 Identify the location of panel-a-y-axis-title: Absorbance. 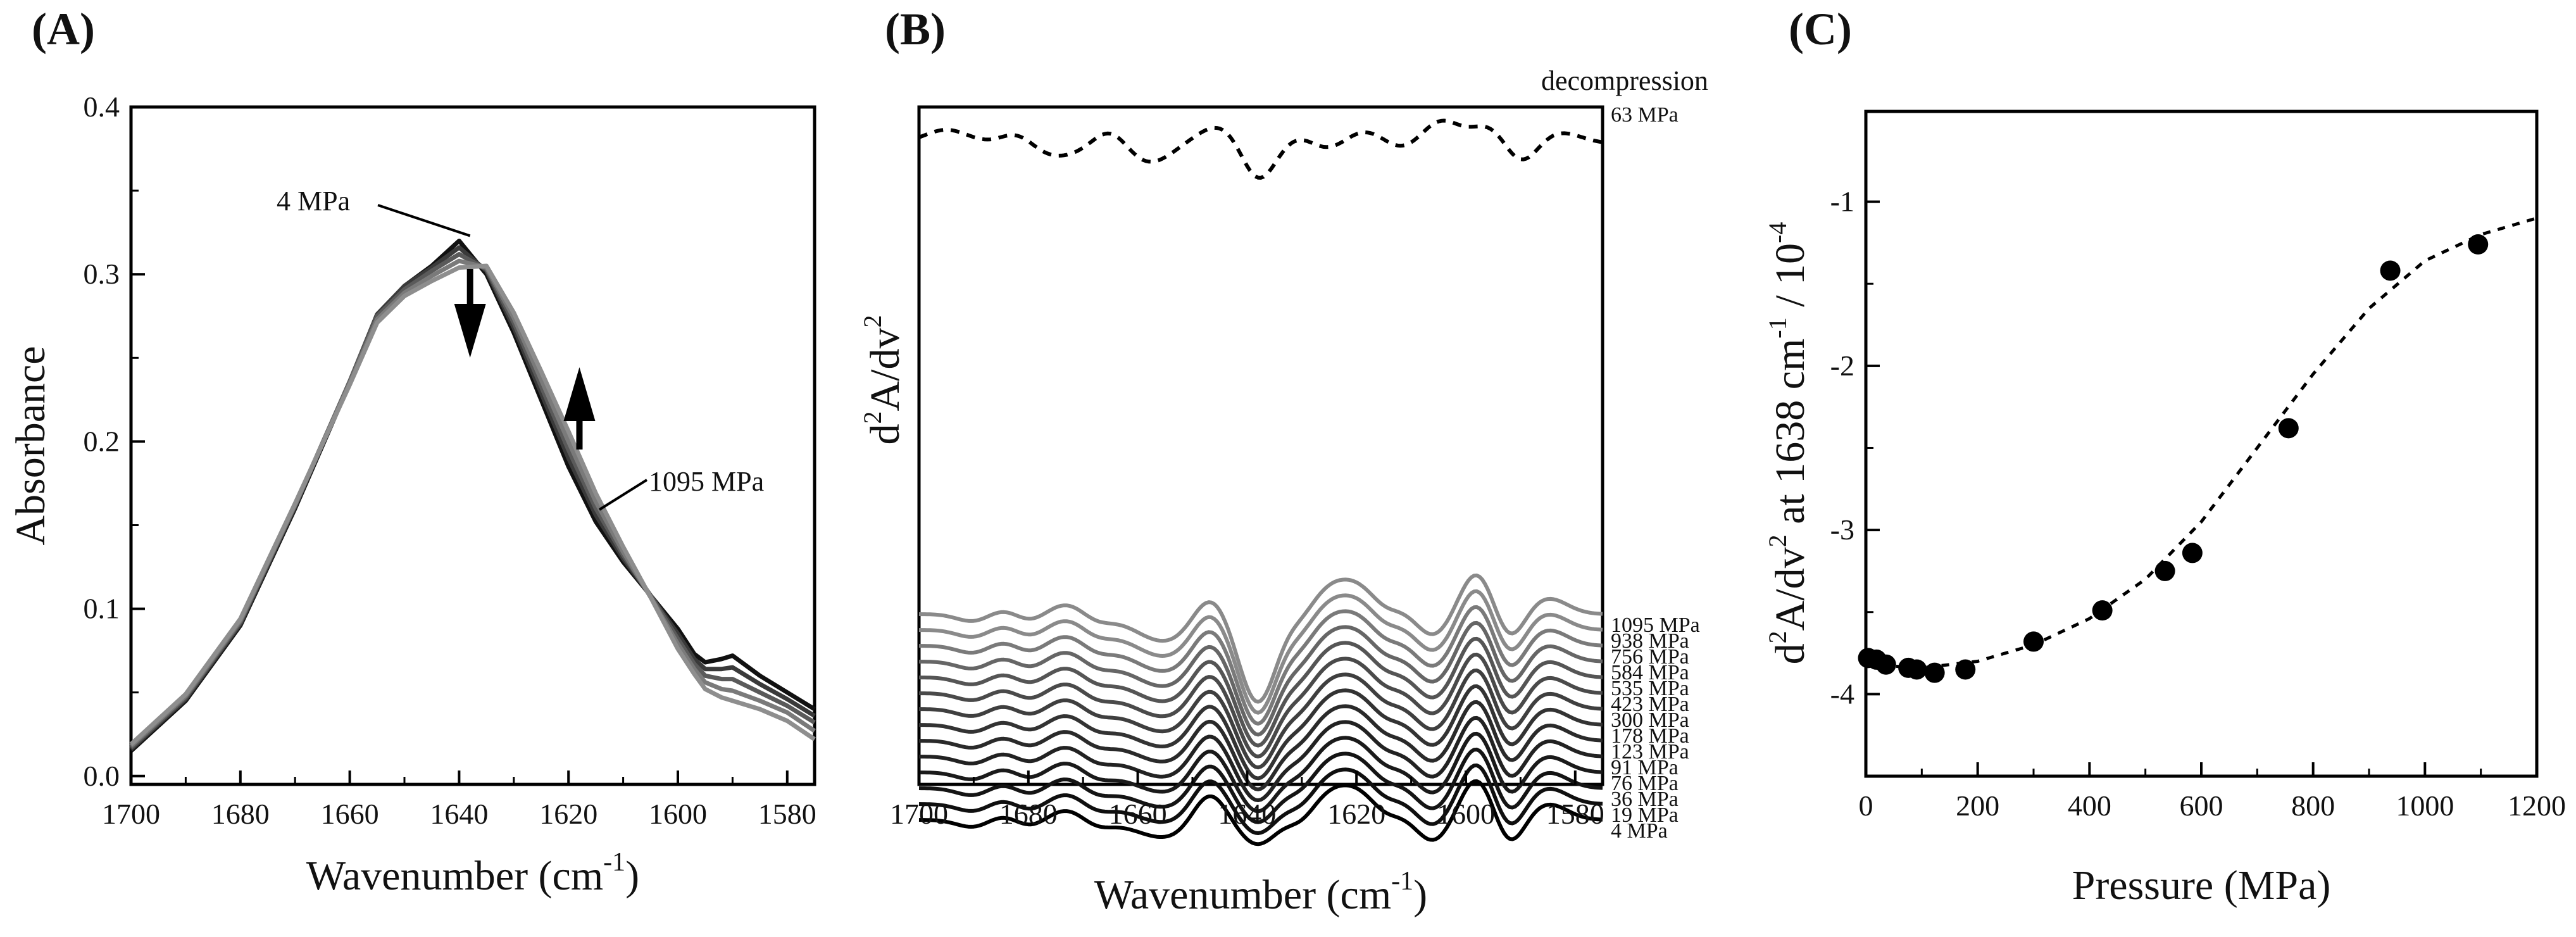
(31, 446).